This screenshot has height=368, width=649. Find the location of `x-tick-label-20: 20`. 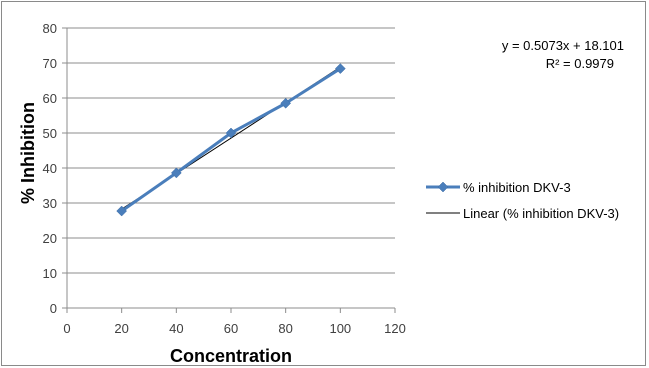

x-tick-label-20: 20 is located at coordinates (121, 328).